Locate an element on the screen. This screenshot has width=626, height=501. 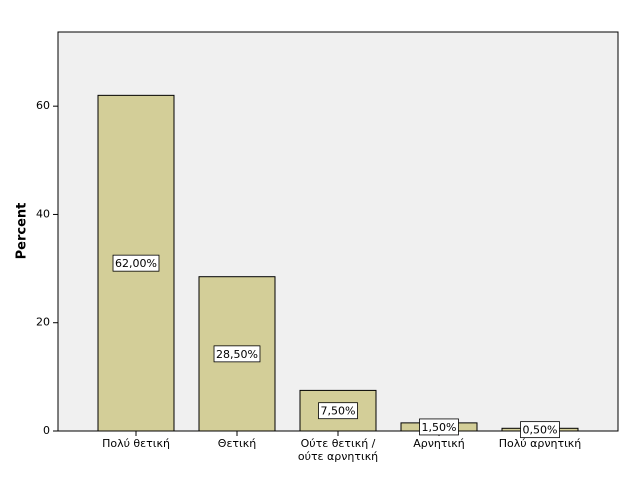
x-tick-label: Πολύ θετική is located at coordinates (136, 443).